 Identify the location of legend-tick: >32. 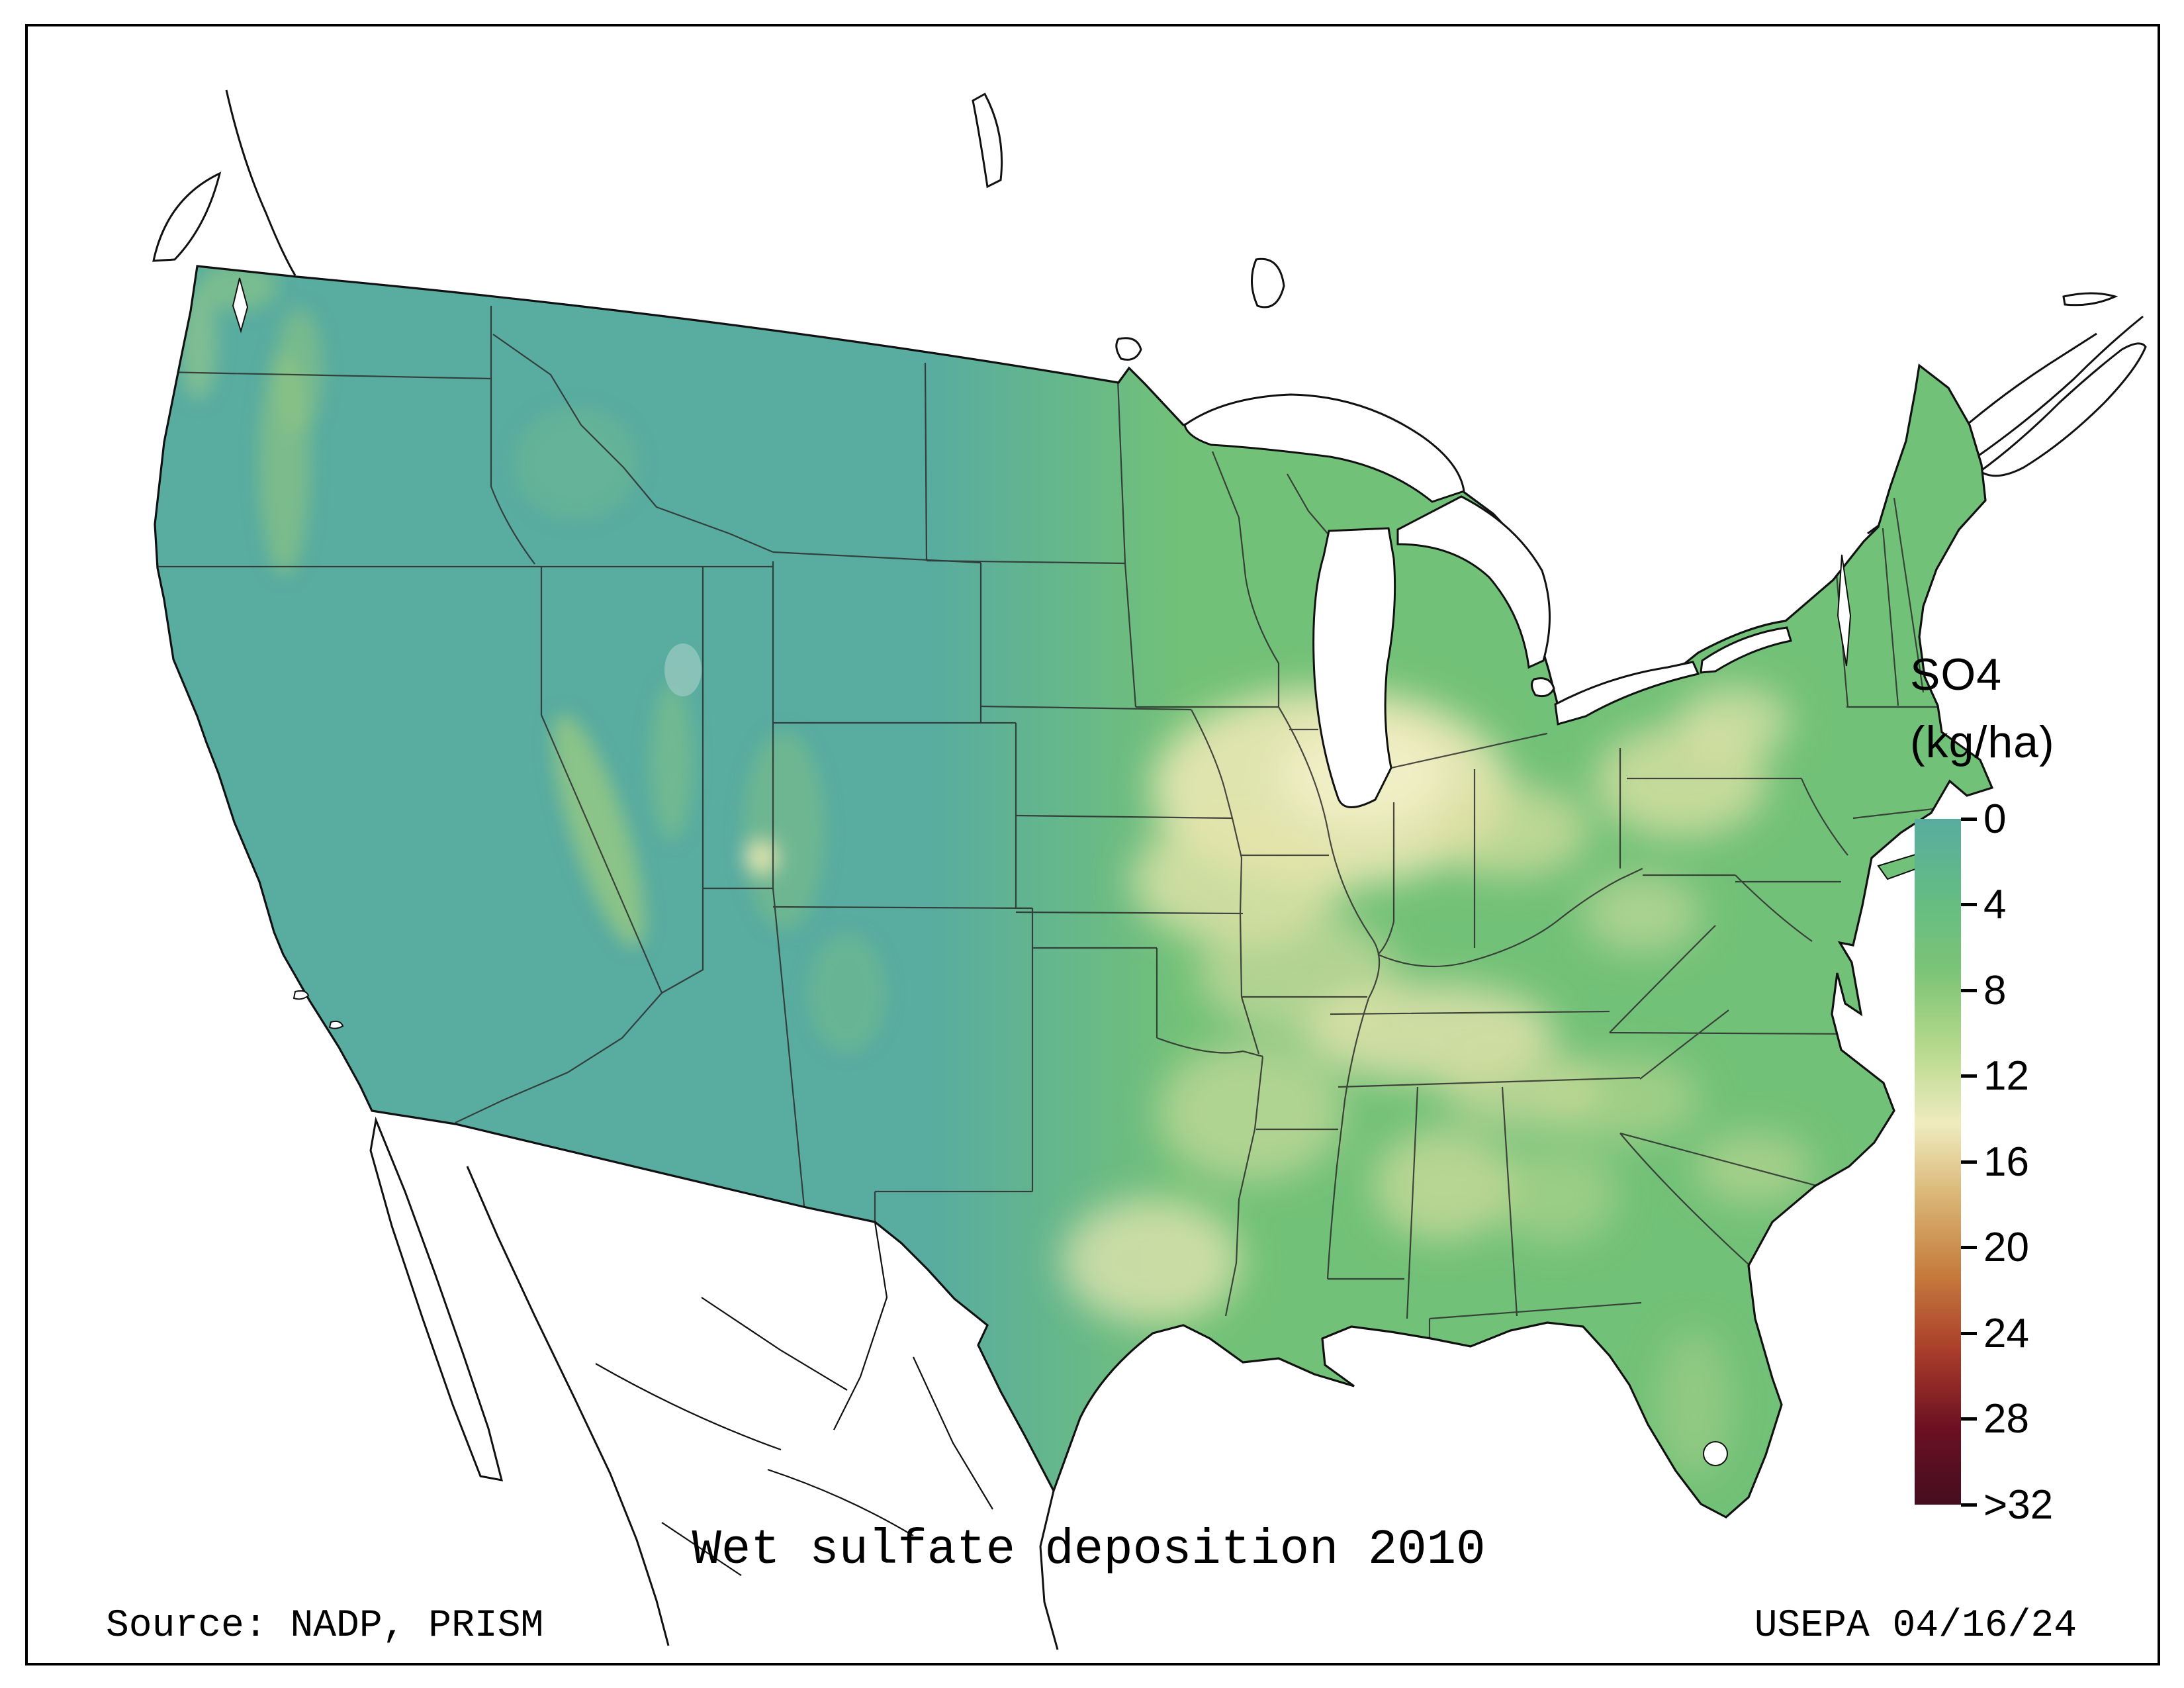
(2007, 1504).